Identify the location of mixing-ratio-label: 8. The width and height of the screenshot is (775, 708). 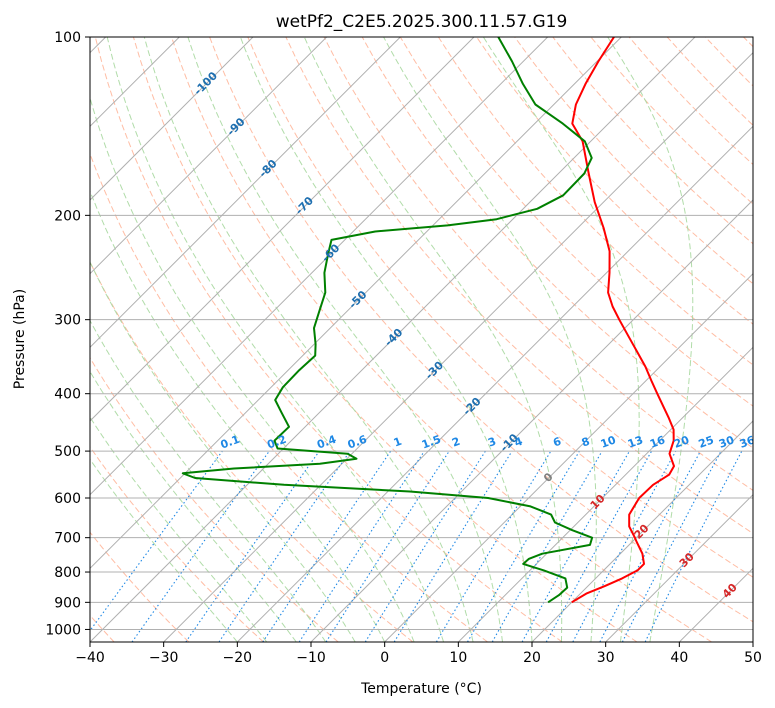
(586, 442).